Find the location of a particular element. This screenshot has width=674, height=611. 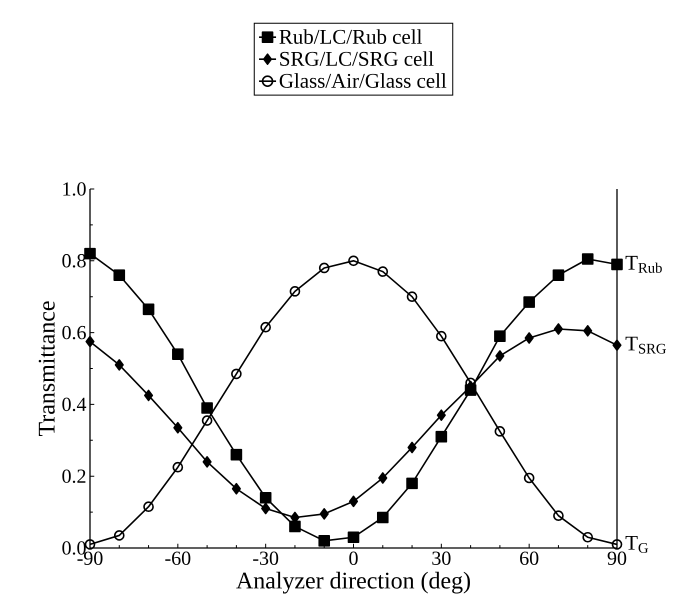

x-tick-label: 90 is located at coordinates (617, 558).